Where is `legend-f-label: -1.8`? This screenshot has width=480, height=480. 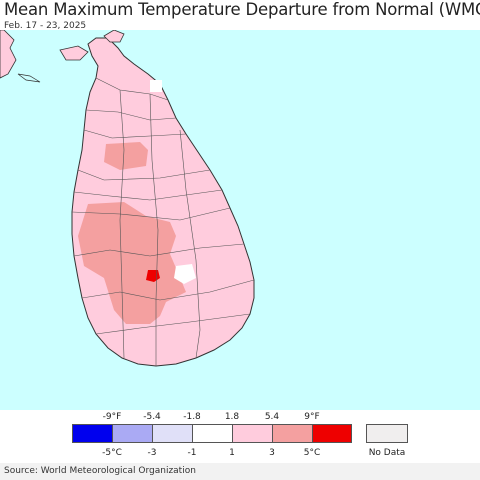
legend-f-label: -1.8 is located at coordinates (192, 417).